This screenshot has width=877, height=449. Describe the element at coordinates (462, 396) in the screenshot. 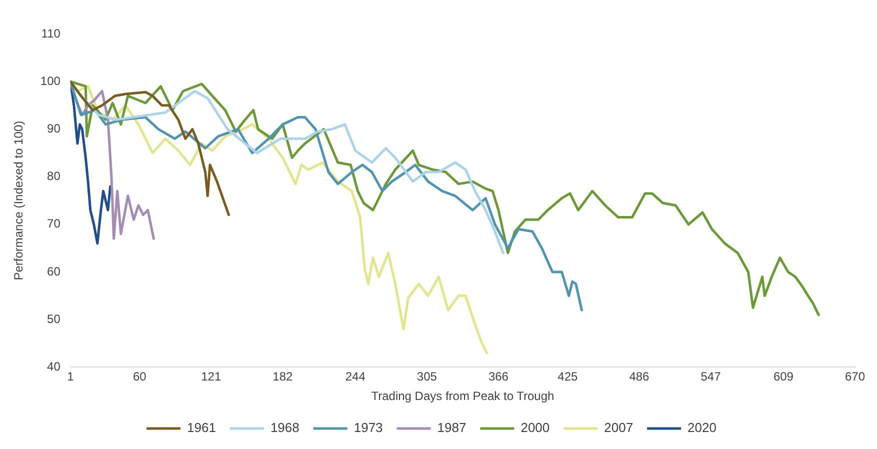

I see `x-axis-title: Trading Days from Peak to Trough` at that location.